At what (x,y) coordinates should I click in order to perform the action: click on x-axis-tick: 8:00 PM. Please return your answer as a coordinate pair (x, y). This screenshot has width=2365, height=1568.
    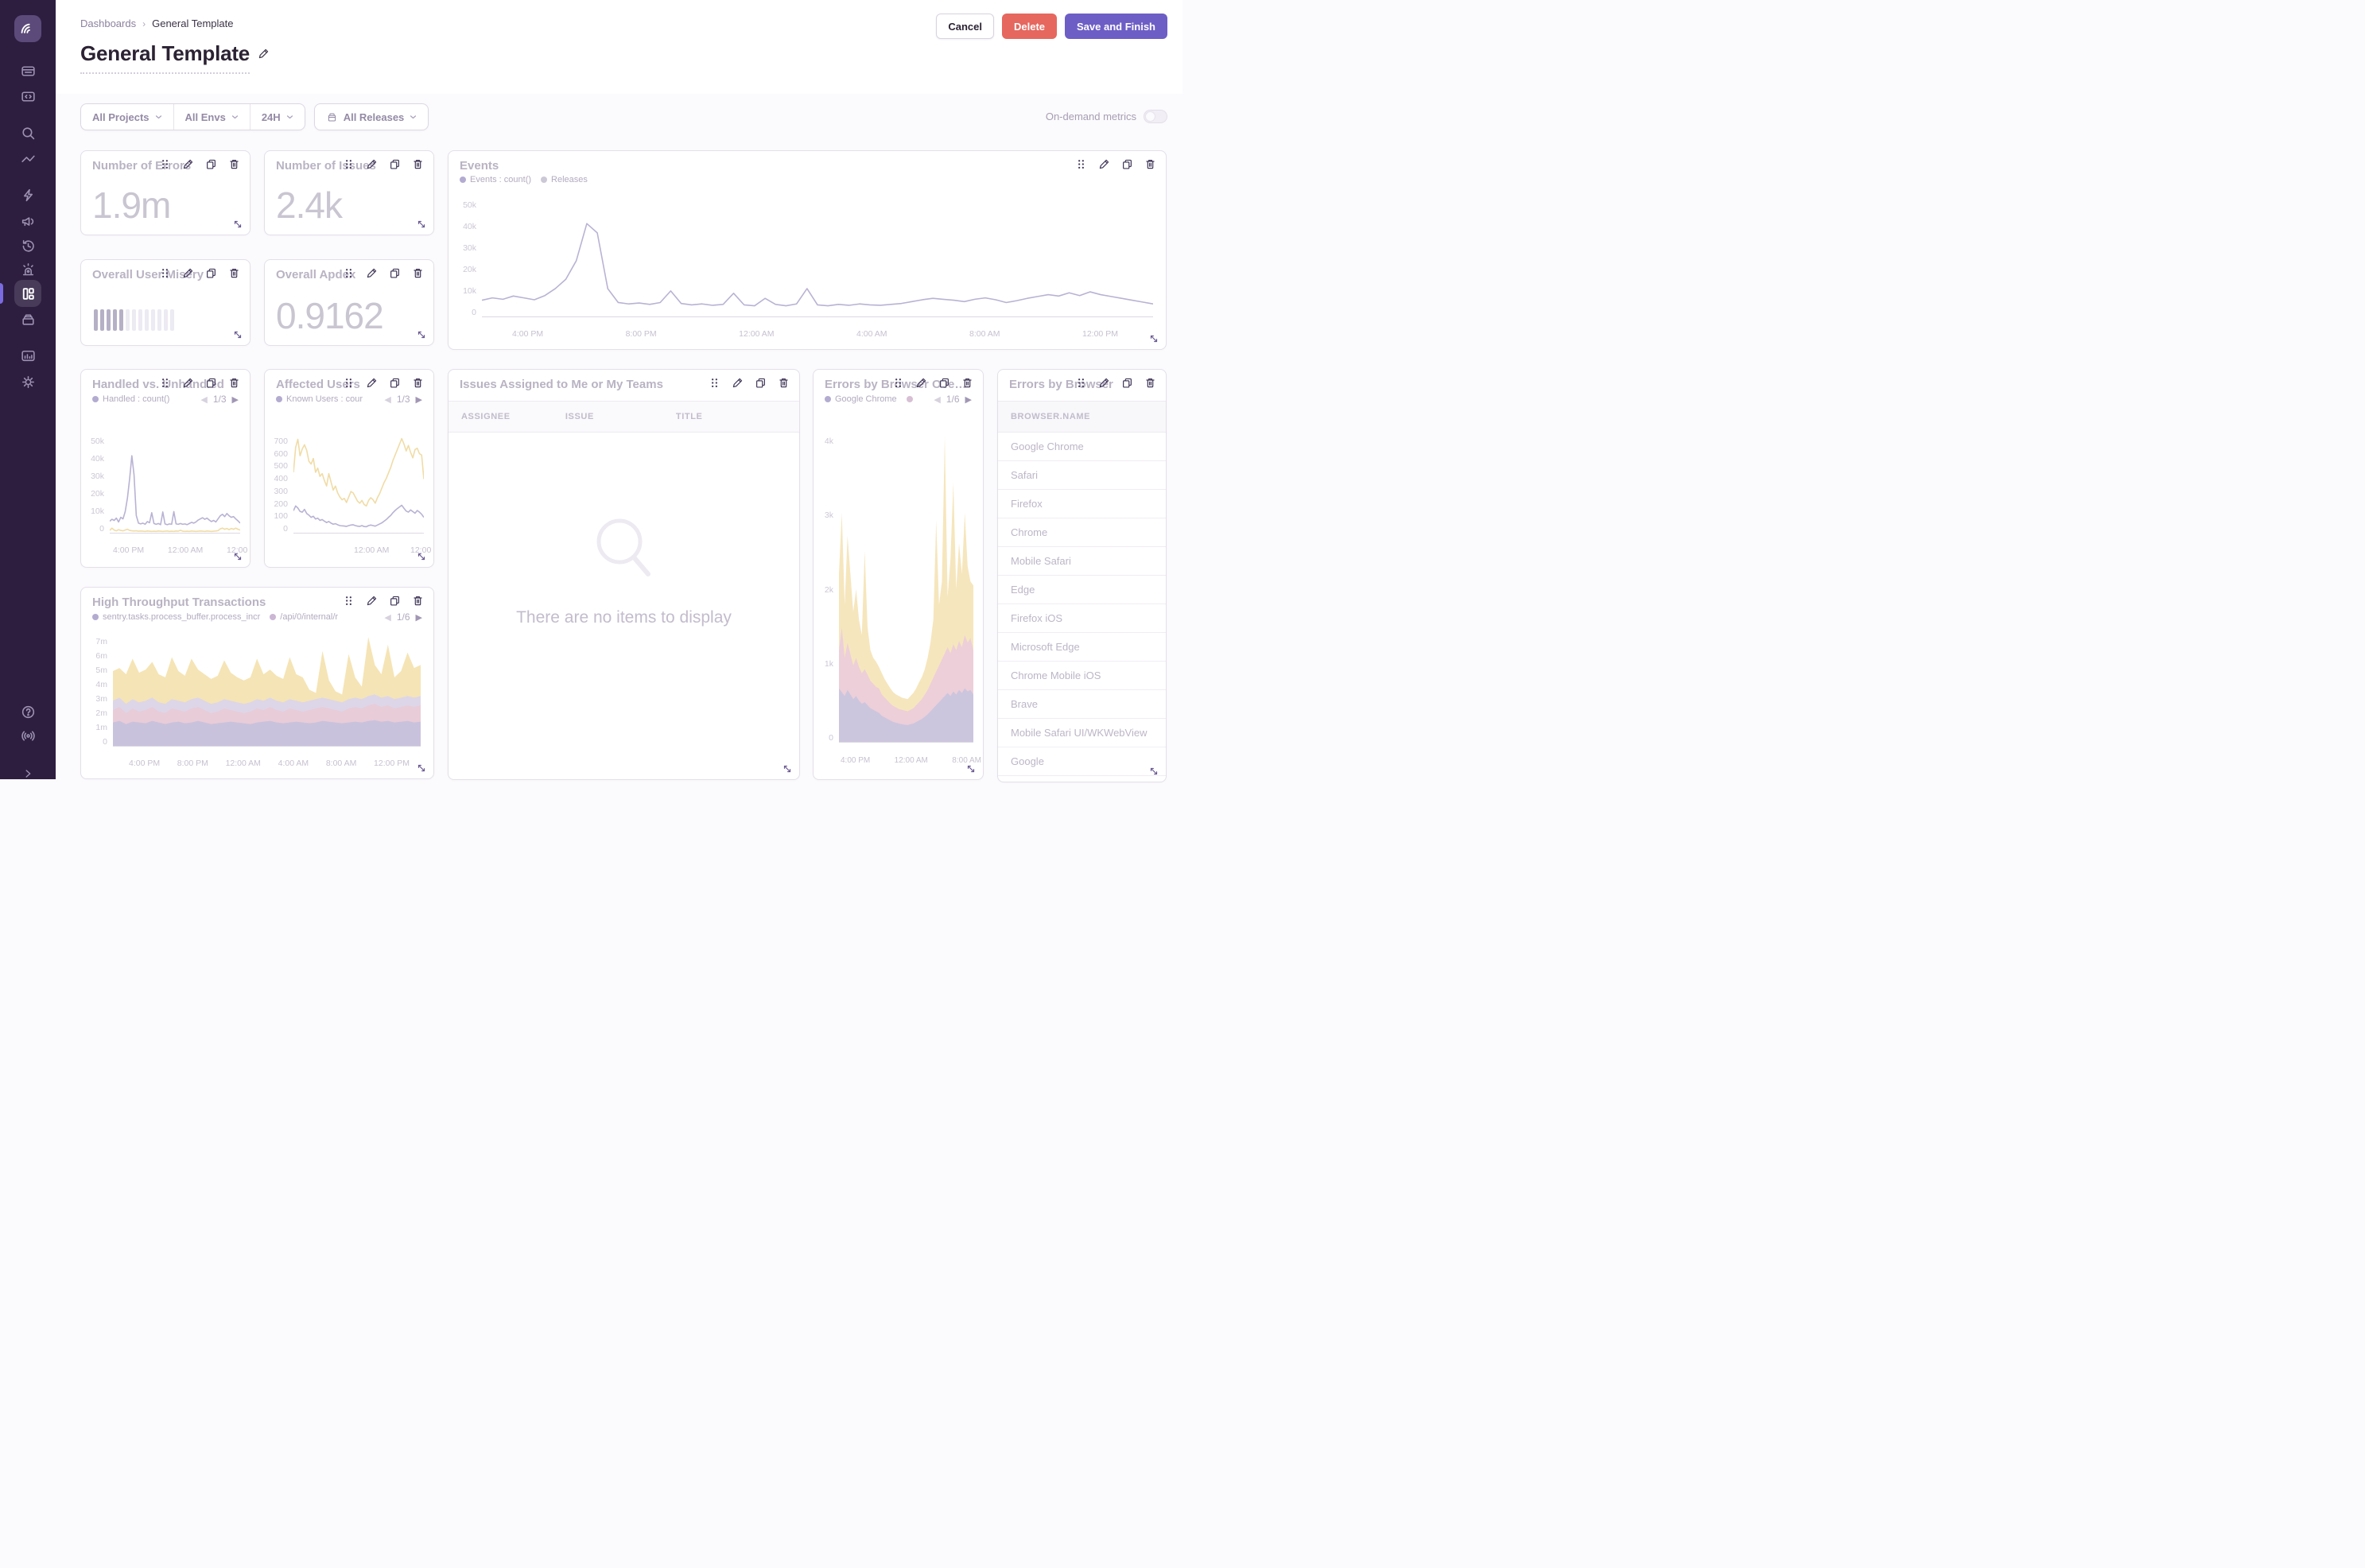
    Looking at the image, I should click on (192, 763).